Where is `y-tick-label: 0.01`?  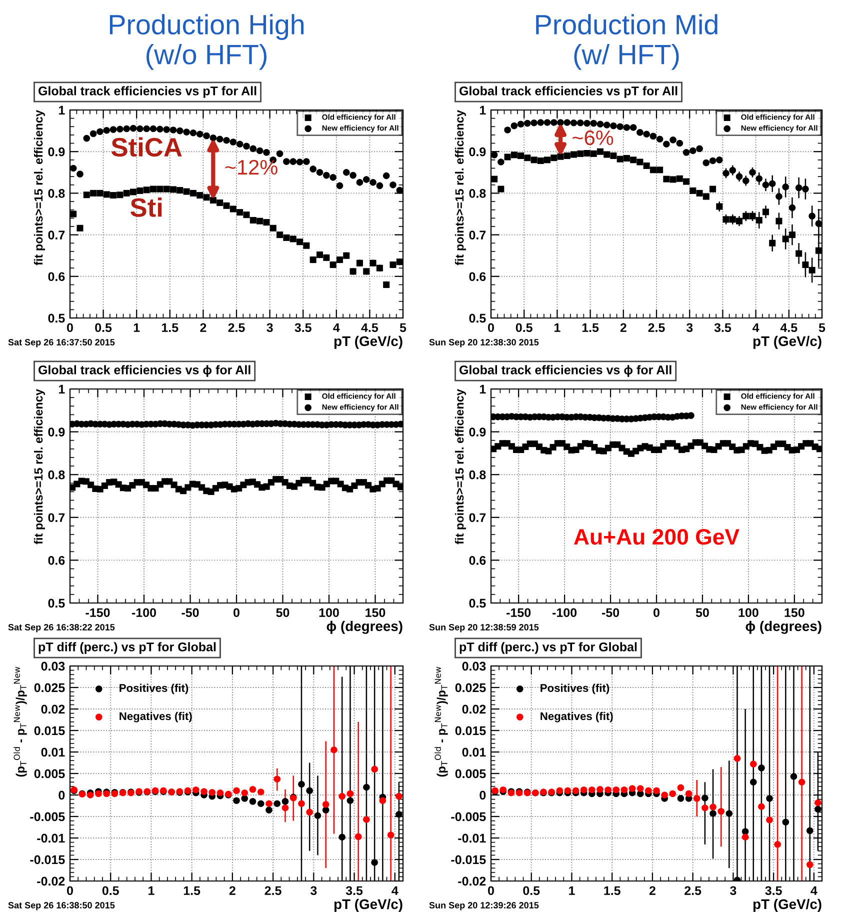 y-tick-label: 0.01 is located at coordinates (53, 752).